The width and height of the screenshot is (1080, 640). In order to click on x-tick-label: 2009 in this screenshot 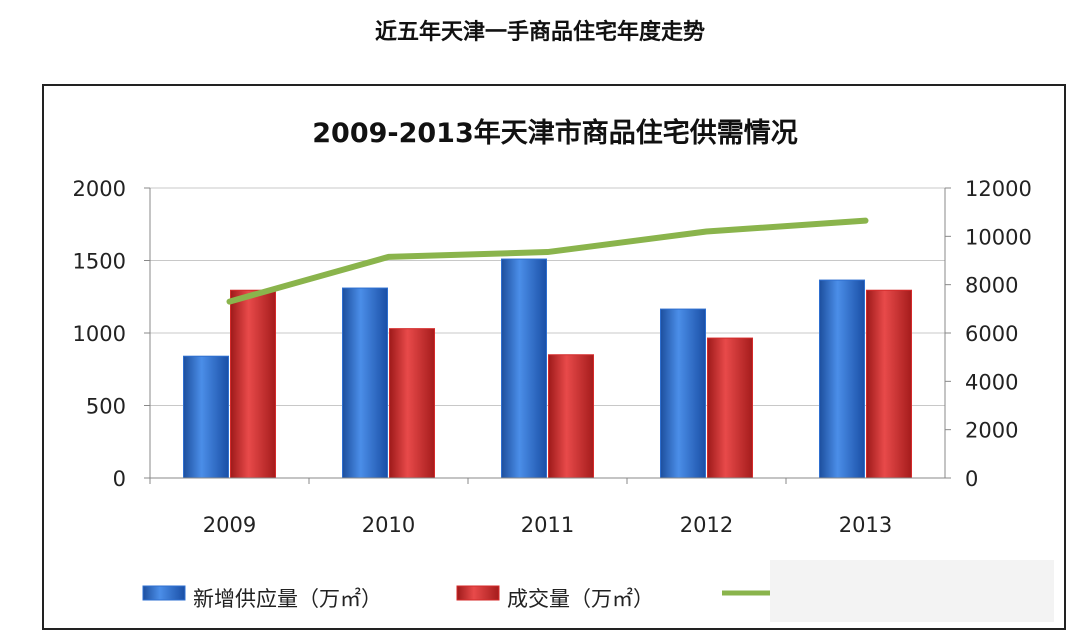, I will do `click(229, 525)`.